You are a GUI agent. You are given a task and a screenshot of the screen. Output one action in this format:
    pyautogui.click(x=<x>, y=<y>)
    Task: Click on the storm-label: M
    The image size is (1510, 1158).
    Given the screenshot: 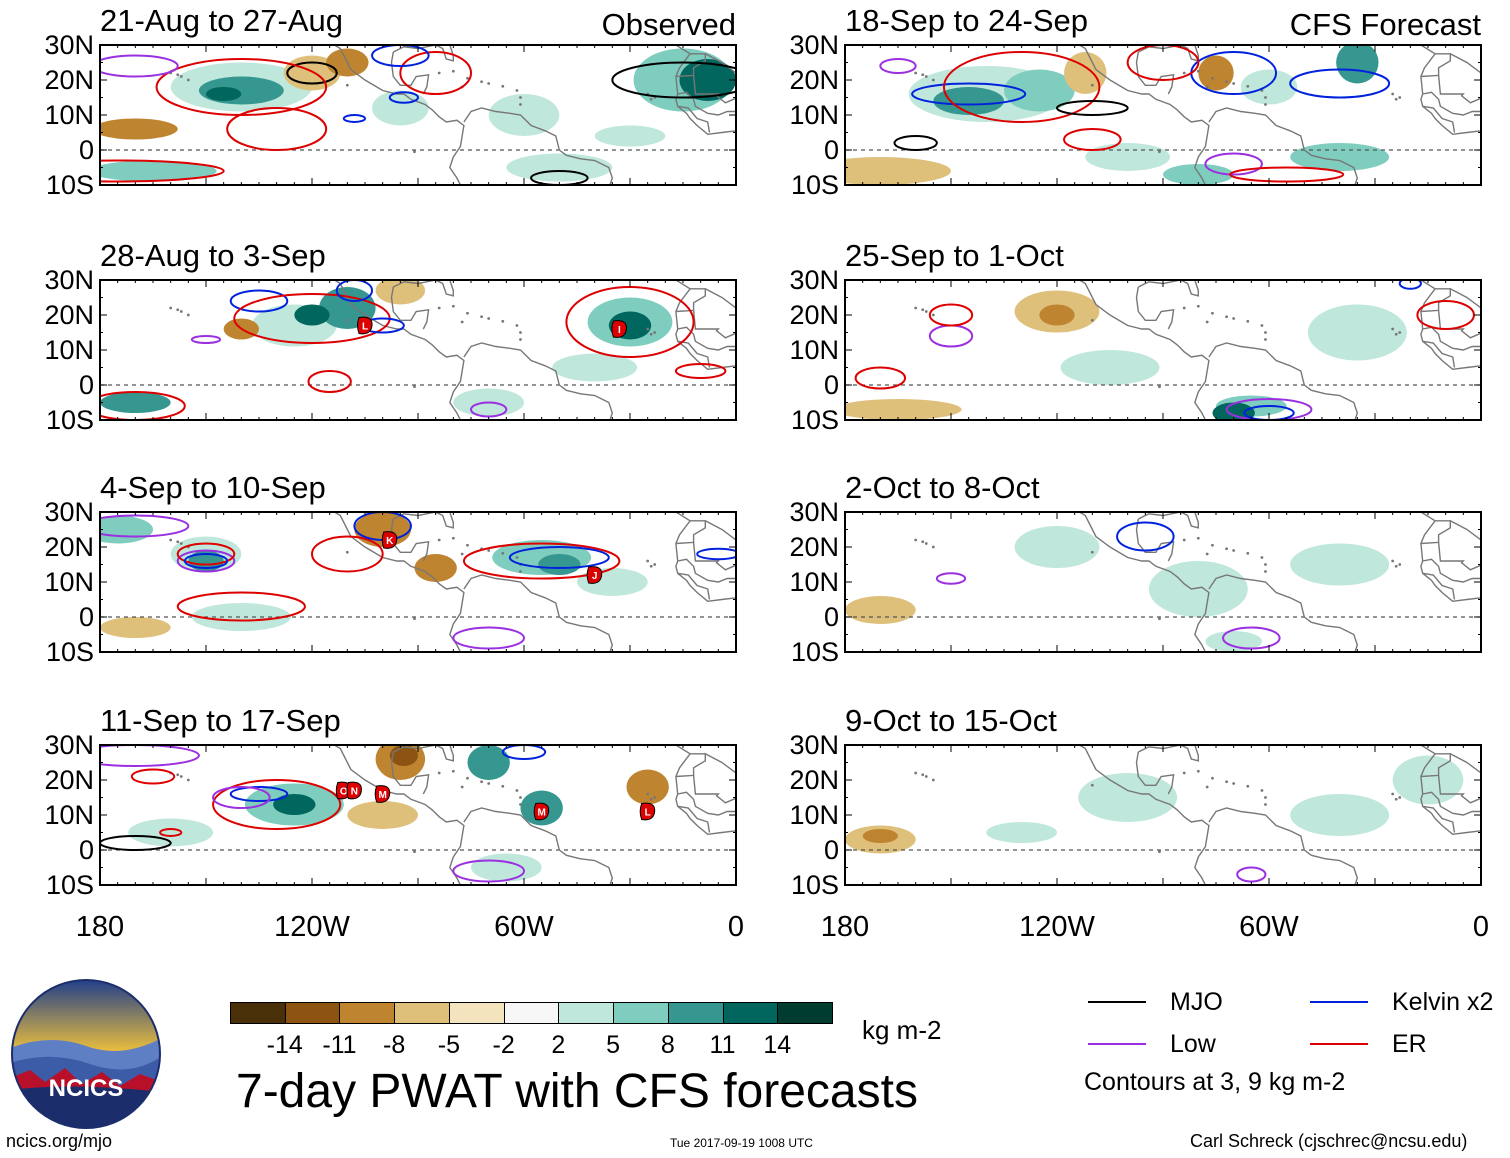 What is the action you would take?
    pyautogui.click(x=382, y=795)
    